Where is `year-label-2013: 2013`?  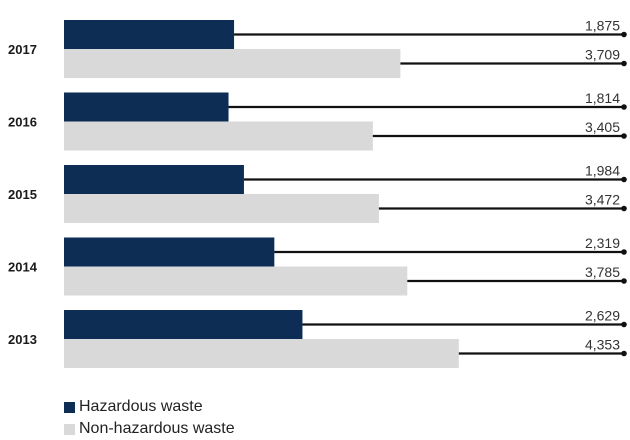
year-label-2013: 2013 is located at coordinates (22, 339).